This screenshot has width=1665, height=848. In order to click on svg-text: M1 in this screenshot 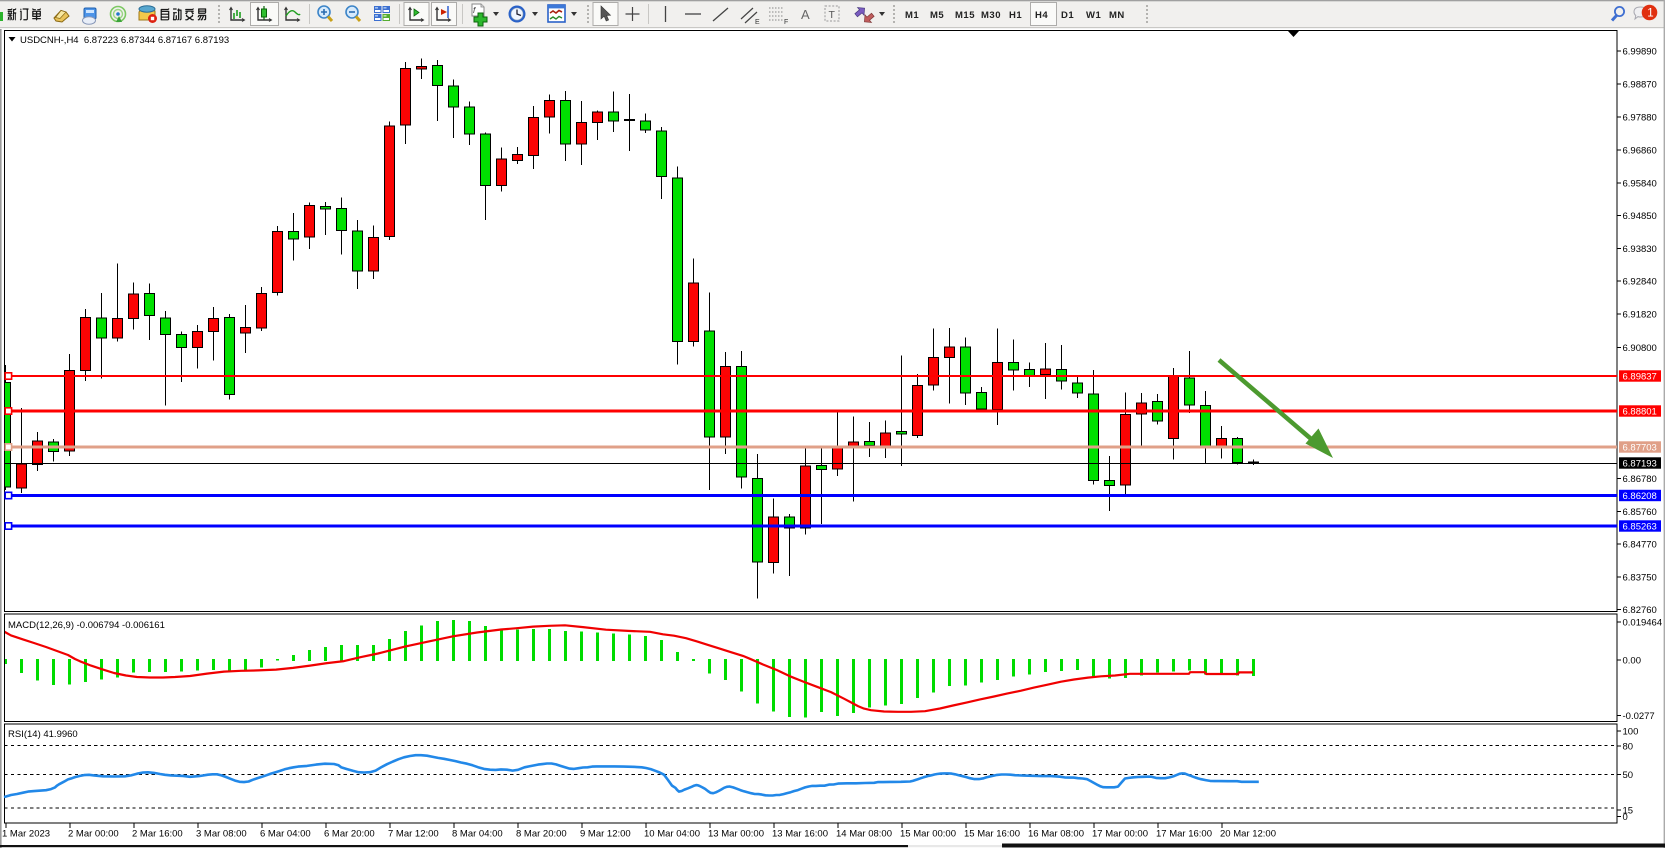, I will do `click(912, 15)`.